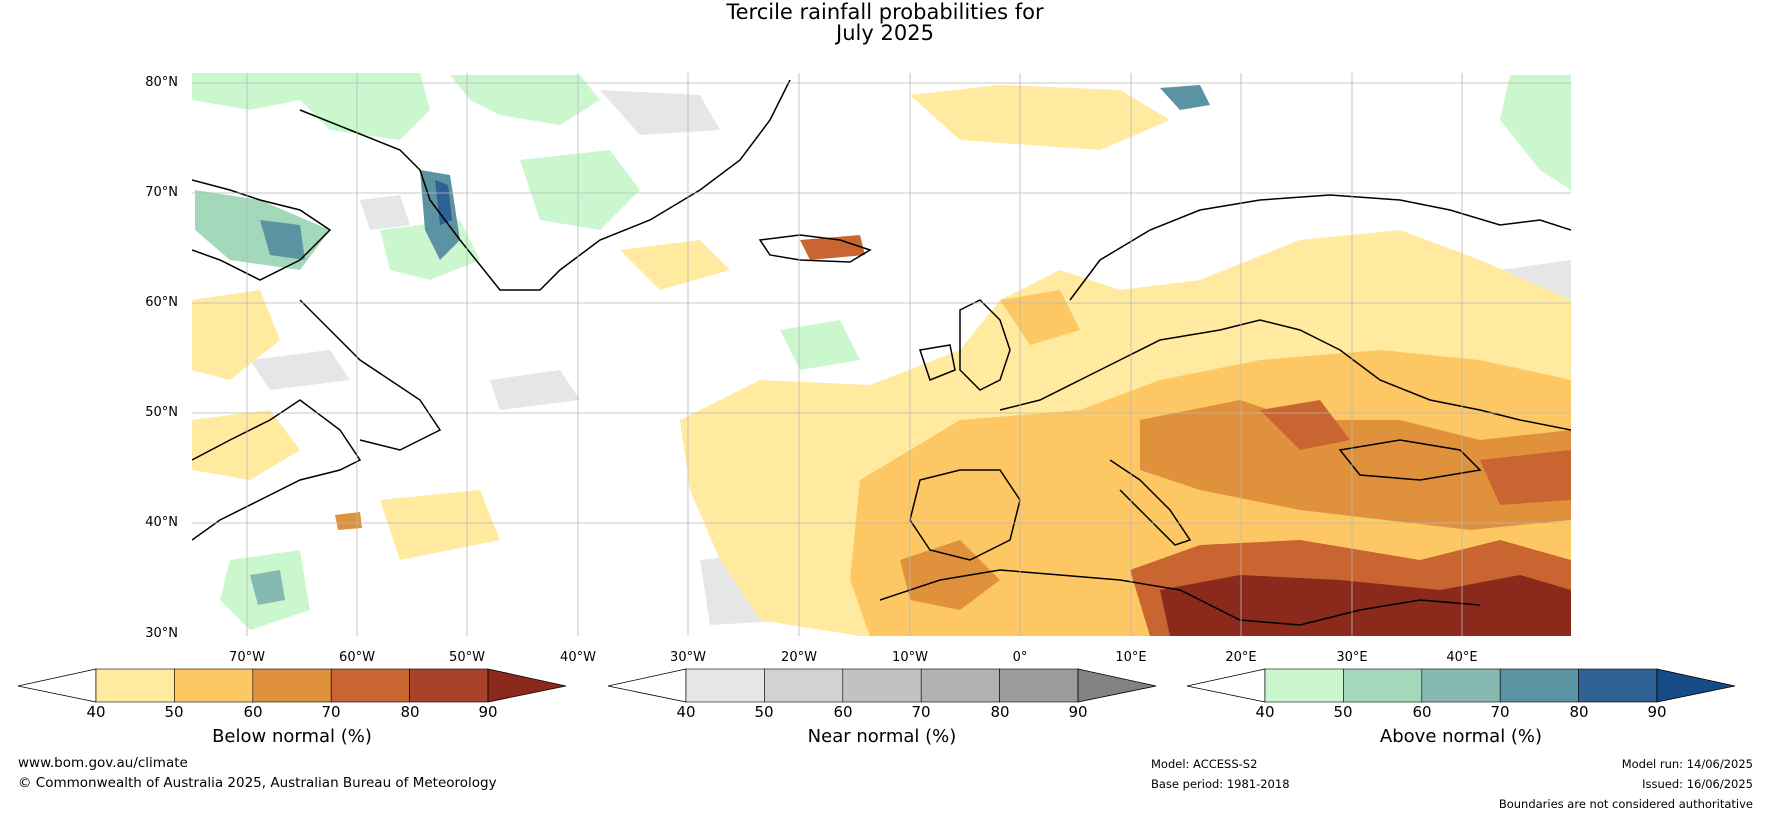 This screenshot has height=816, width=1770. What do you see at coordinates (331, 712) in the screenshot?
I see `colorbar-below-tick: 70` at bounding box center [331, 712].